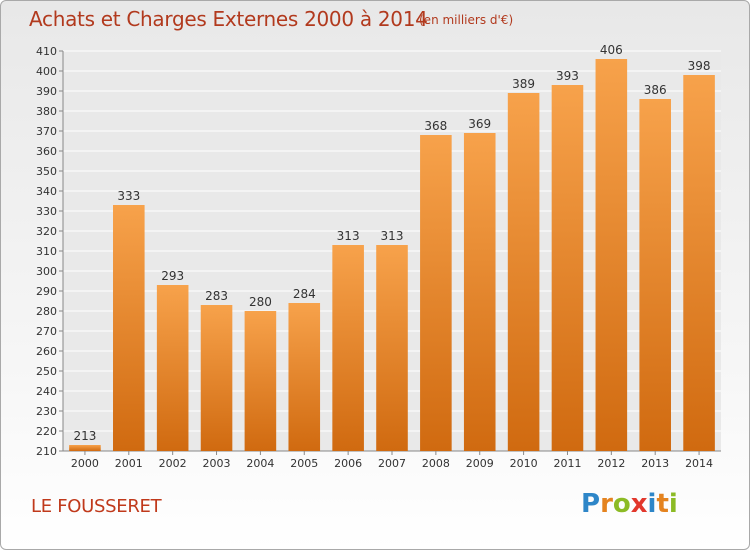 Image resolution: width=750 pixels, height=550 pixels. What do you see at coordinates (304, 377) in the screenshot?
I see `bar-2005` at bounding box center [304, 377].